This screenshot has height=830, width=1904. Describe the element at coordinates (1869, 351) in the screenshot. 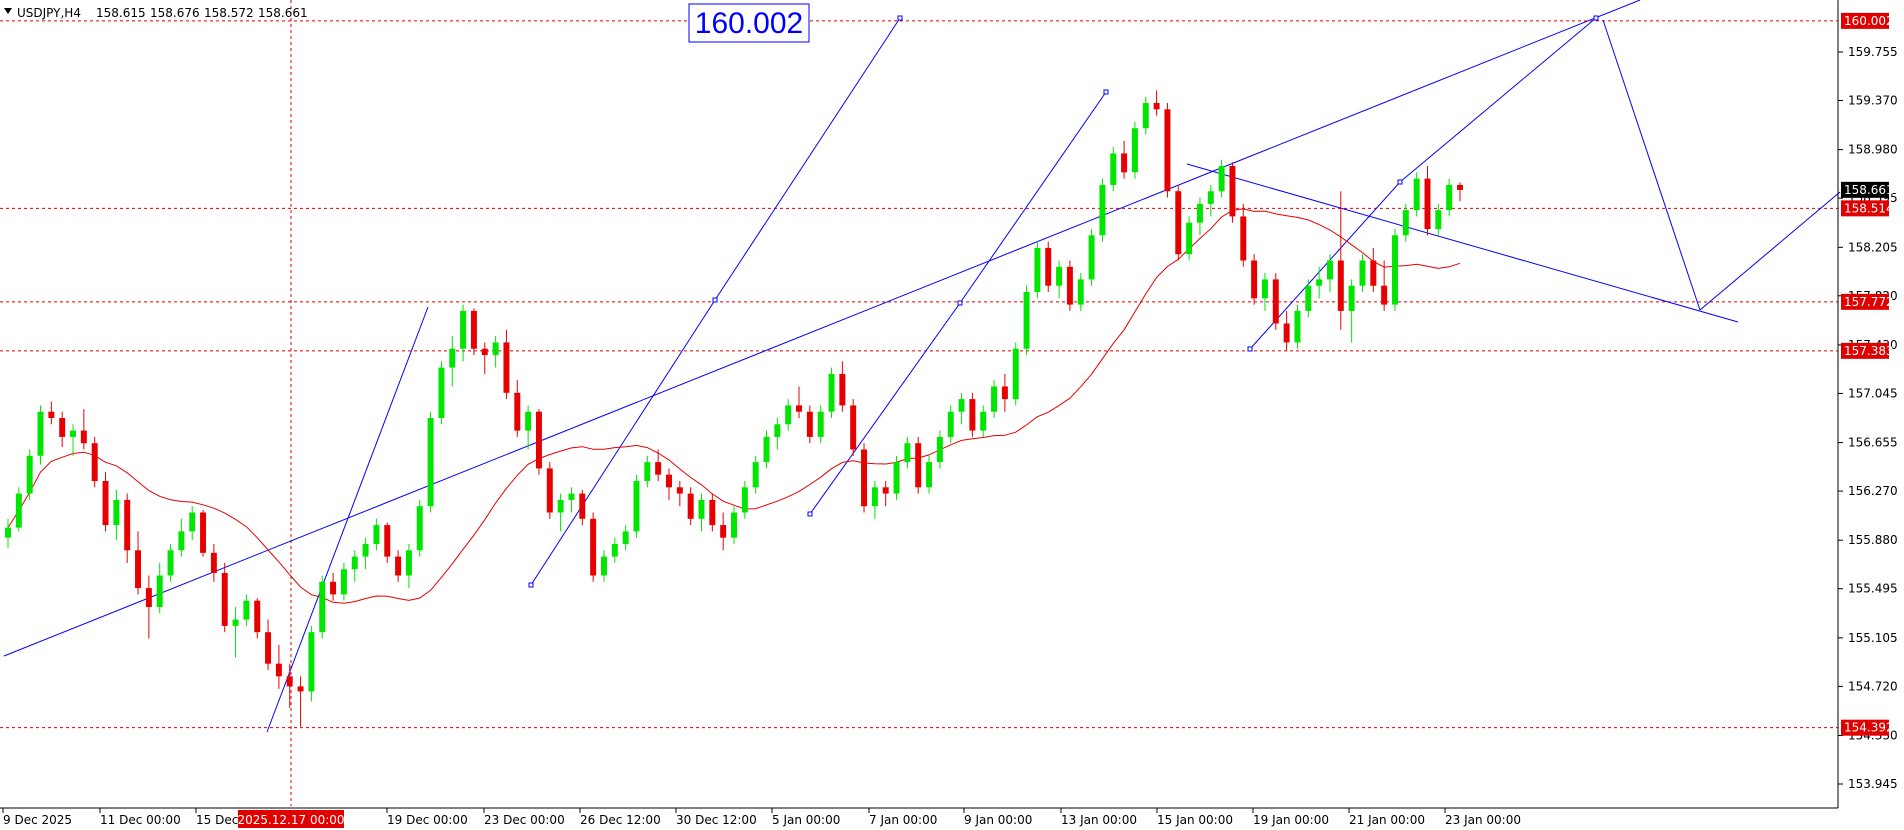

I see `level-label: 157.383` at that location.